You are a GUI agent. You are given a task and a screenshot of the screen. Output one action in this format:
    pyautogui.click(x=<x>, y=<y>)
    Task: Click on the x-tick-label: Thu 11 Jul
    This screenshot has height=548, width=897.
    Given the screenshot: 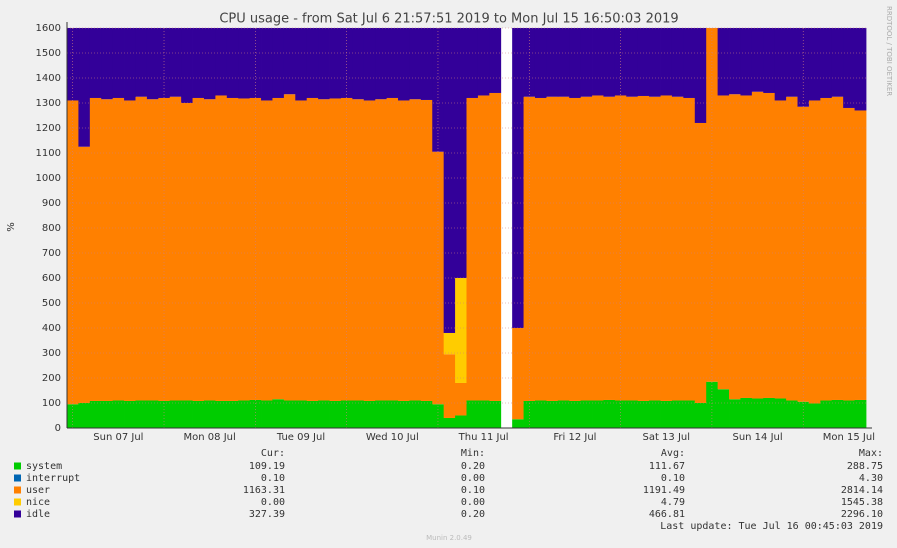 What is the action you would take?
    pyautogui.click(x=483, y=437)
    